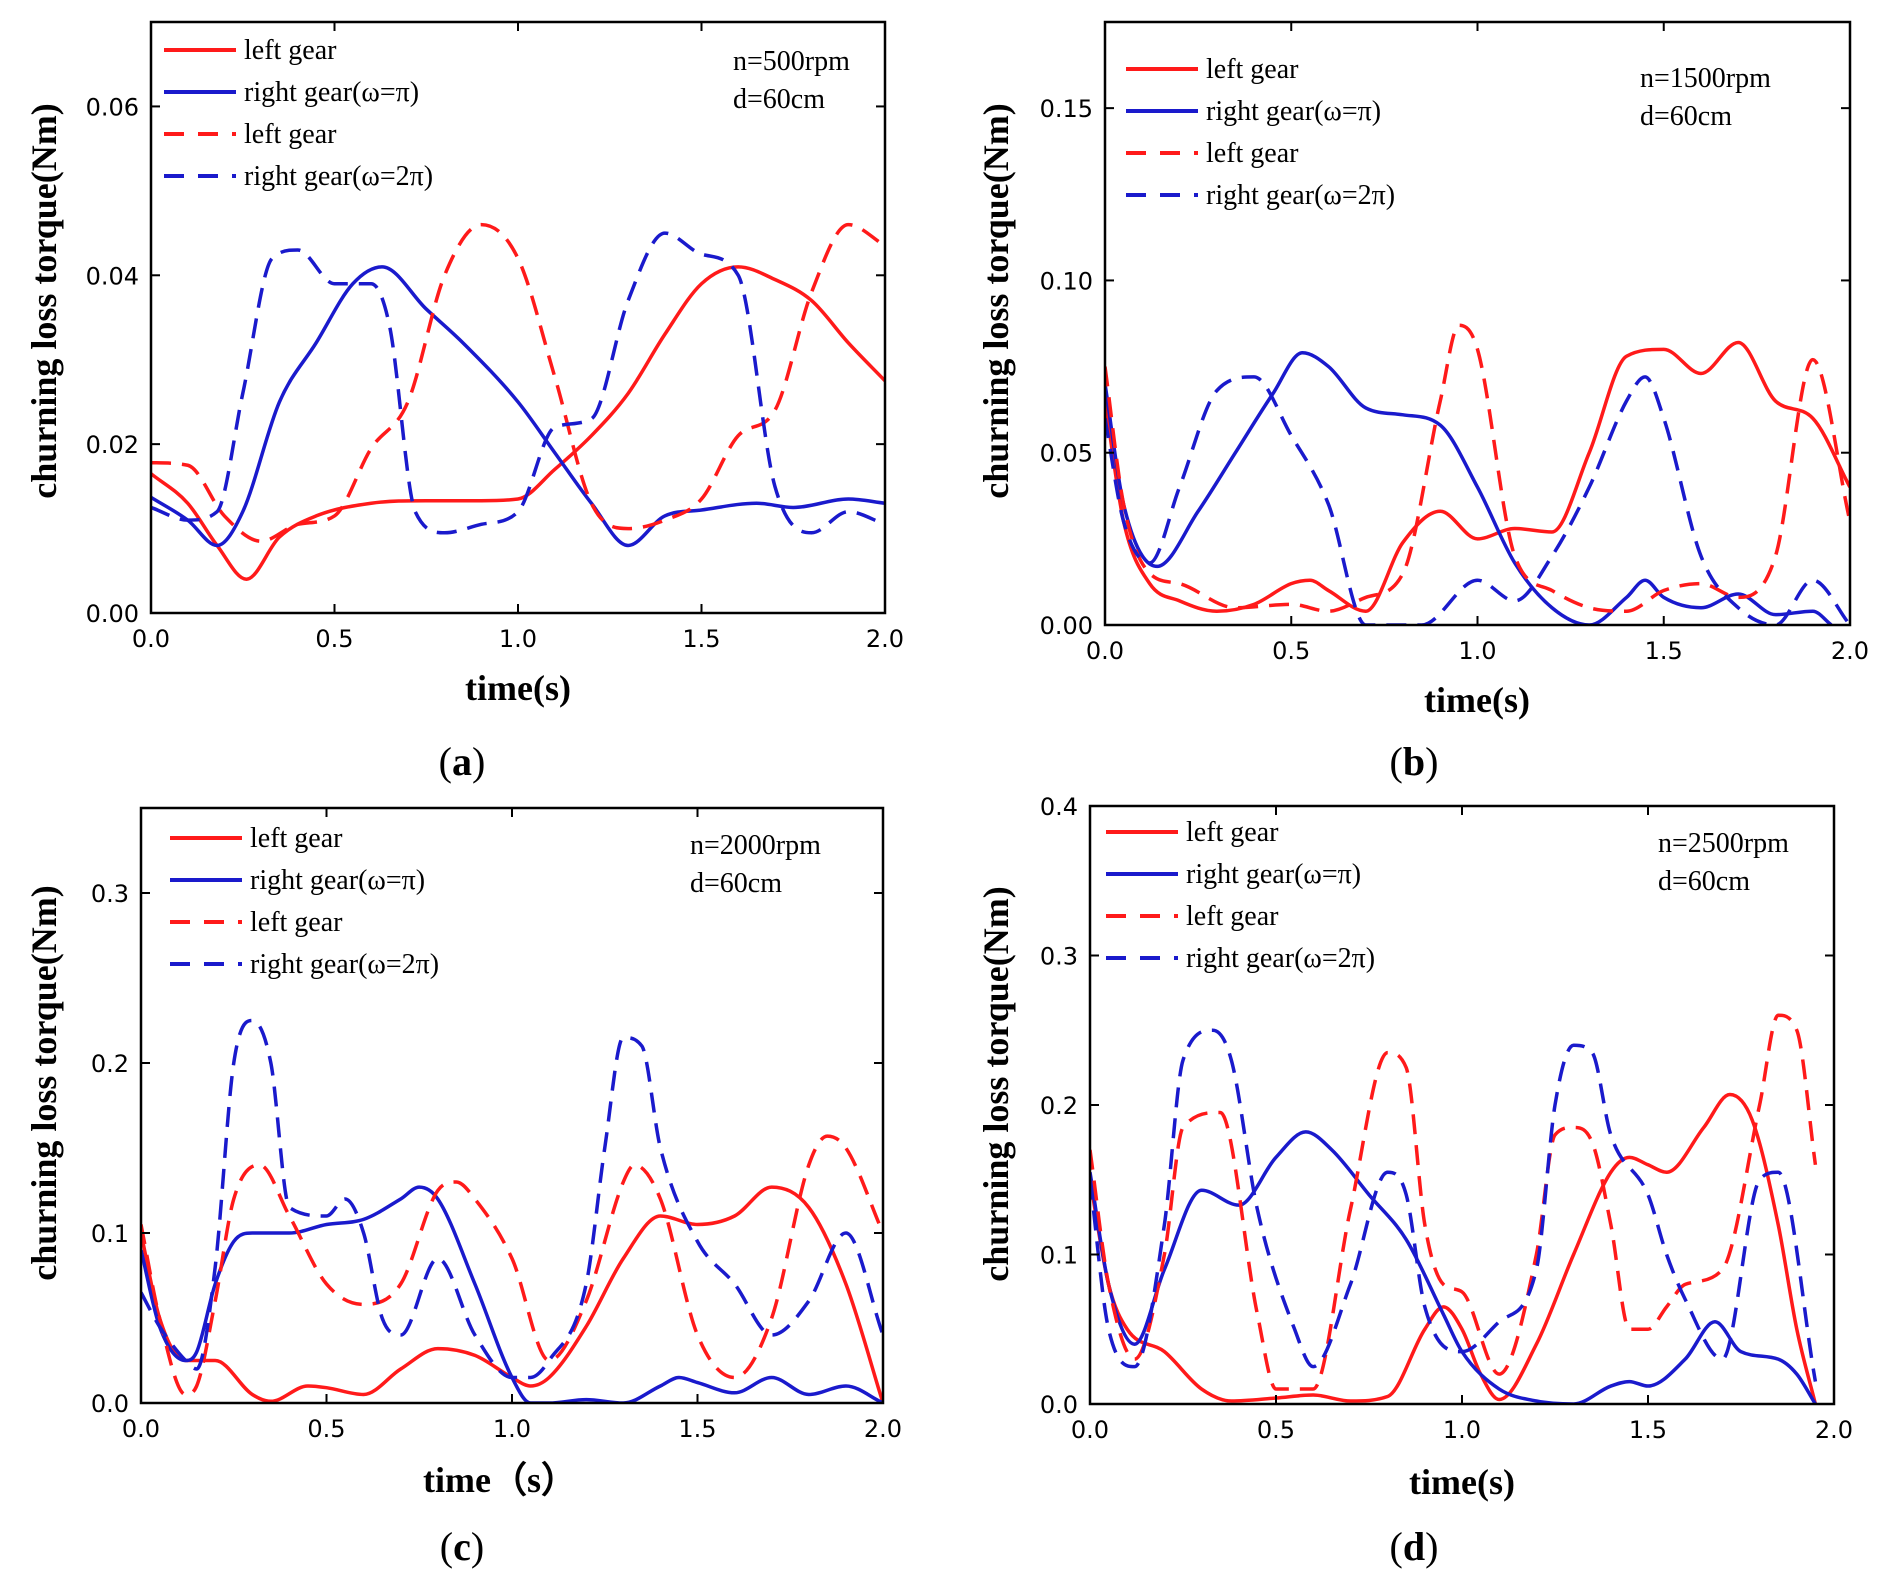 The height and width of the screenshot is (1581, 1883). Describe the element at coordinates (1723, 843) in the screenshot. I see `rpm-annotation: n=2500rpm` at that location.